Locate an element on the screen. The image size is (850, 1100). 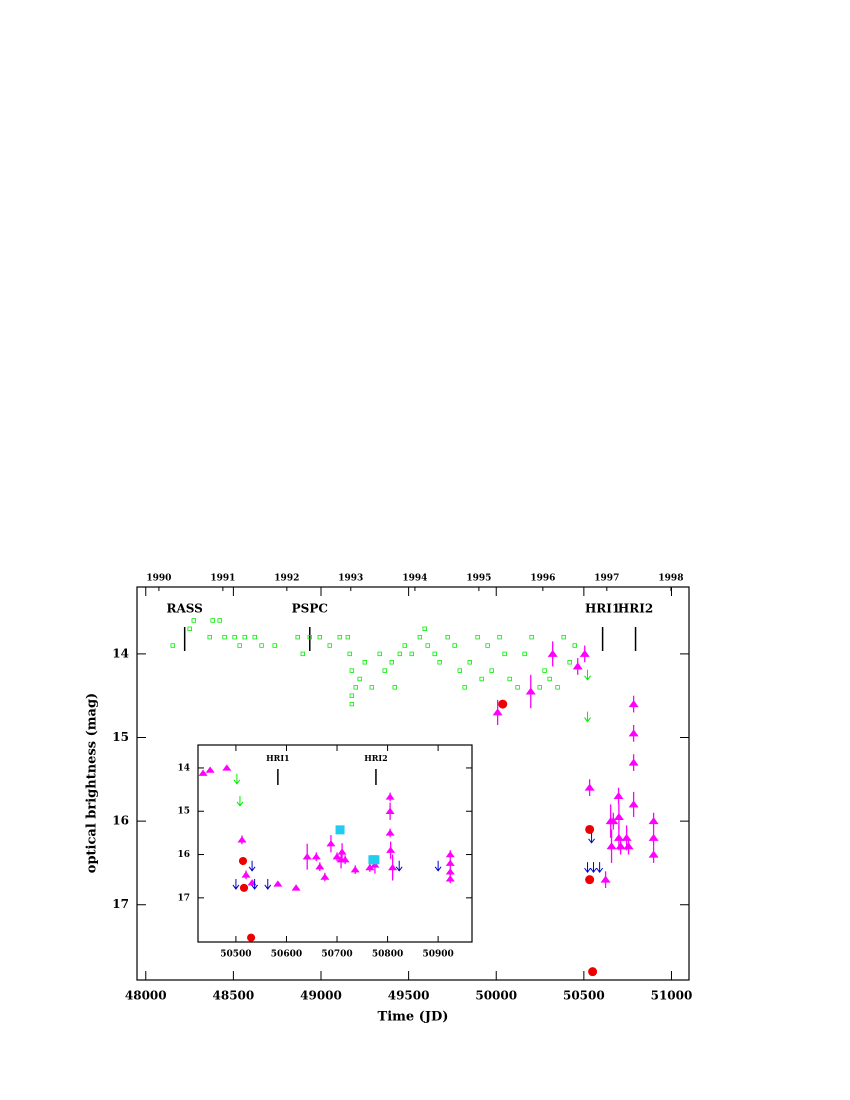
annotation: PSPC is located at coordinates (310, 609).